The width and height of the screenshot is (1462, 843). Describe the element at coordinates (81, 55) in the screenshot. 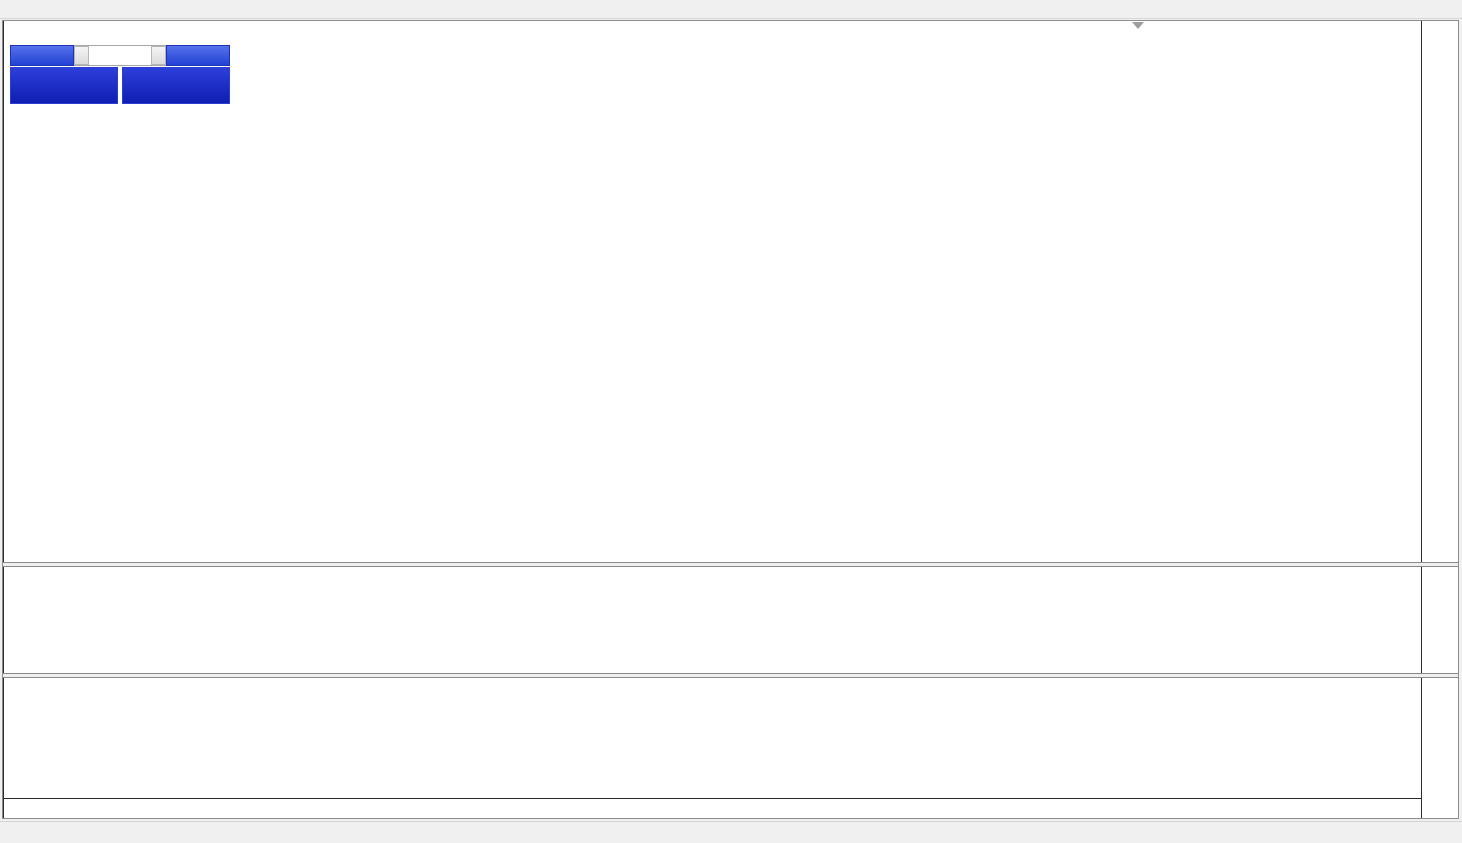

I see `volume-decrease-button` at that location.